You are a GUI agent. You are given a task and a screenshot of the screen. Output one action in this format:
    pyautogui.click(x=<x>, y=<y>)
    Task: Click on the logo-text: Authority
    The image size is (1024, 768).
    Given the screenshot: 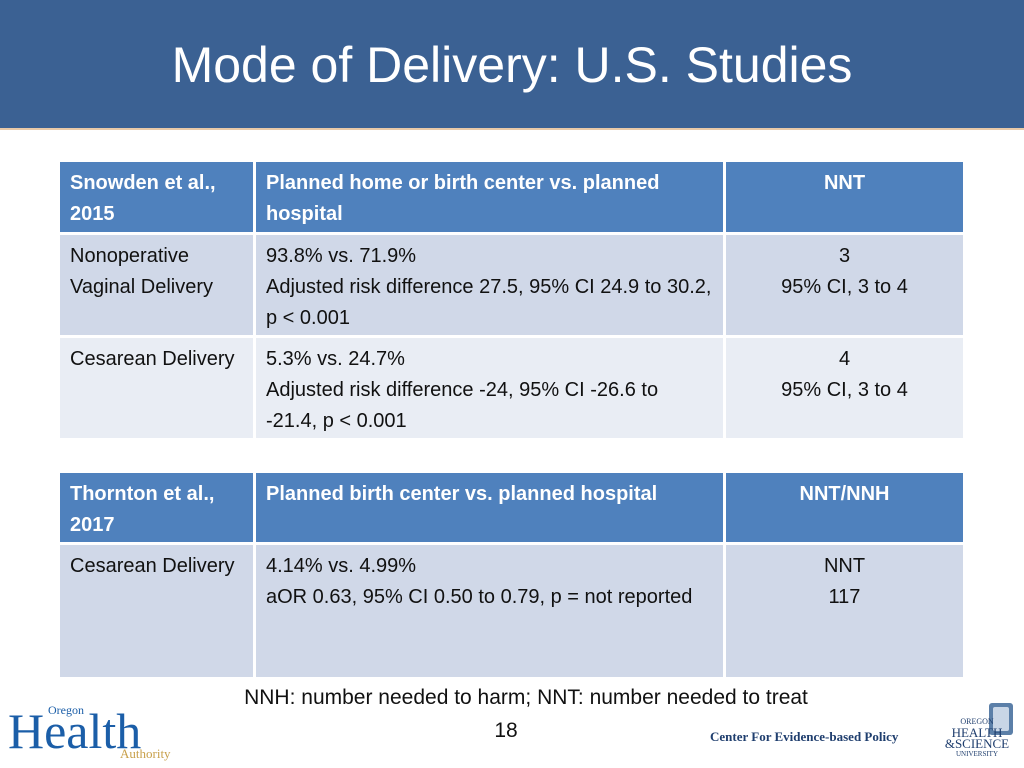 What is the action you would take?
    pyautogui.click(x=145, y=753)
    